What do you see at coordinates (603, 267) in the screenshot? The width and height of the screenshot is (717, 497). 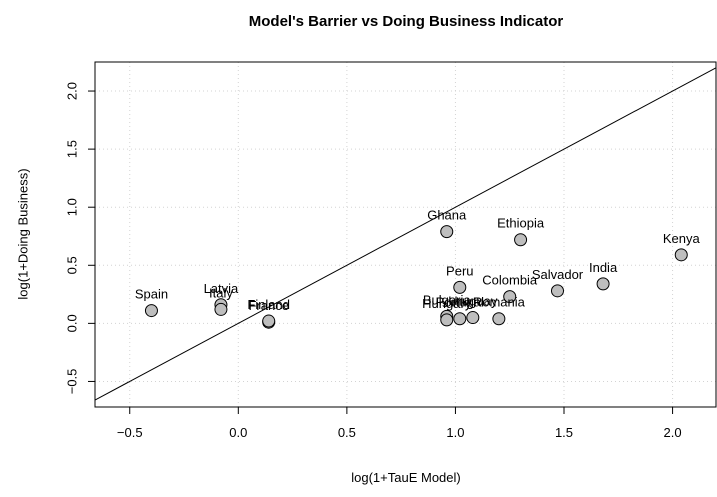 I see `point-label: India` at bounding box center [603, 267].